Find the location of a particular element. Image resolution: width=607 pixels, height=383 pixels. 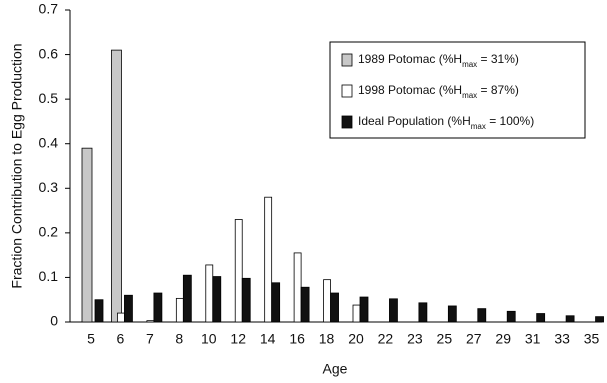

legend is located at coordinates (457, 90).